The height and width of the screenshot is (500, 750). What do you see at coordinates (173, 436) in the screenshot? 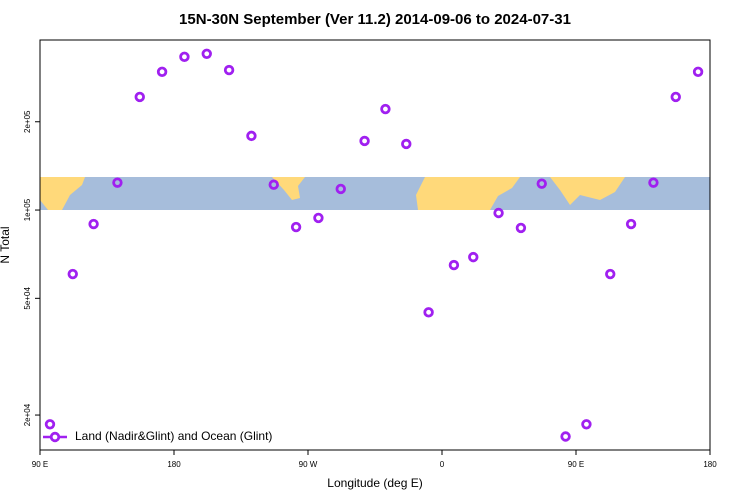
I see `legend-label: Land (Nadir&Glint) and Ocean (Glint)` at bounding box center [173, 436].